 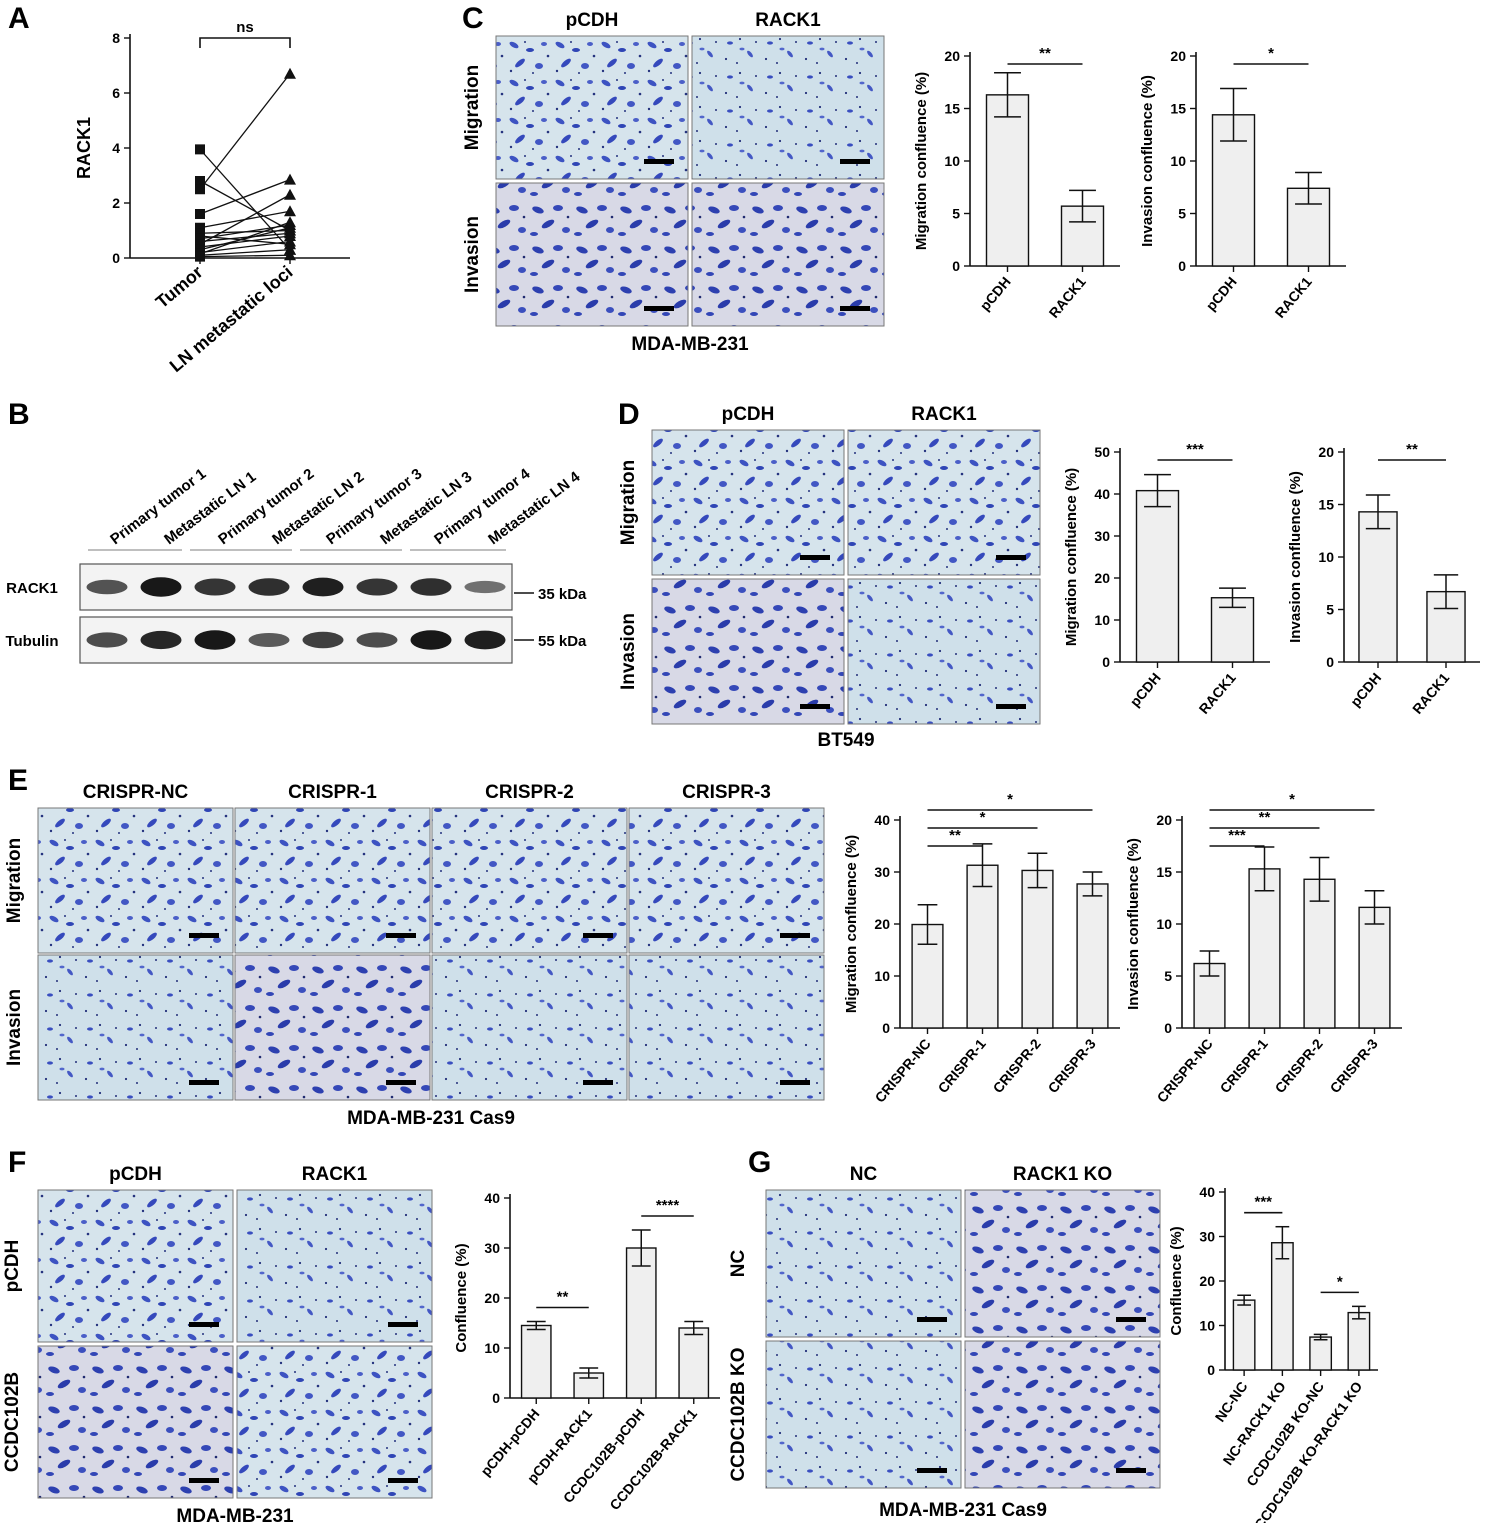 I want to click on panel-letter: G, so click(x=759, y=1162).